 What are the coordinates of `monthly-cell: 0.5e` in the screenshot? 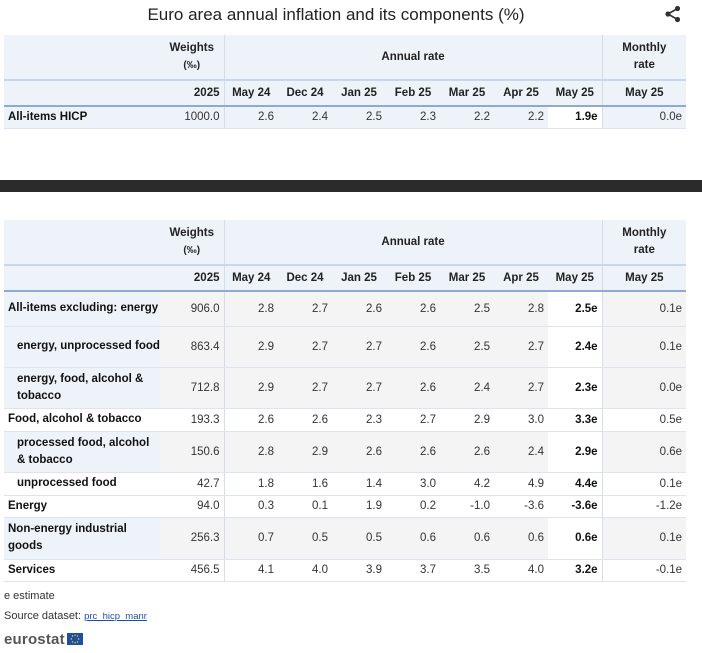 It's located at (644, 420).